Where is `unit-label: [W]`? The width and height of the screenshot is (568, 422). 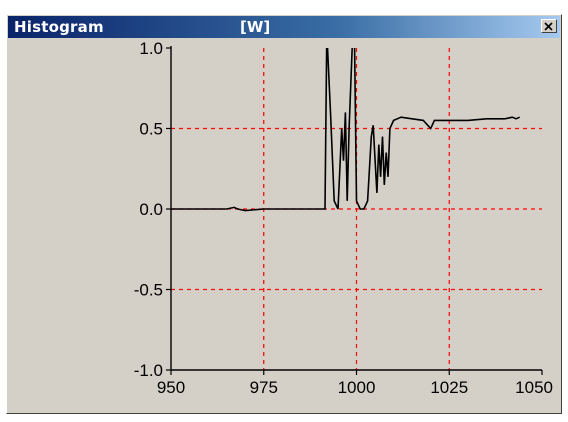 unit-label: [W] is located at coordinates (255, 27).